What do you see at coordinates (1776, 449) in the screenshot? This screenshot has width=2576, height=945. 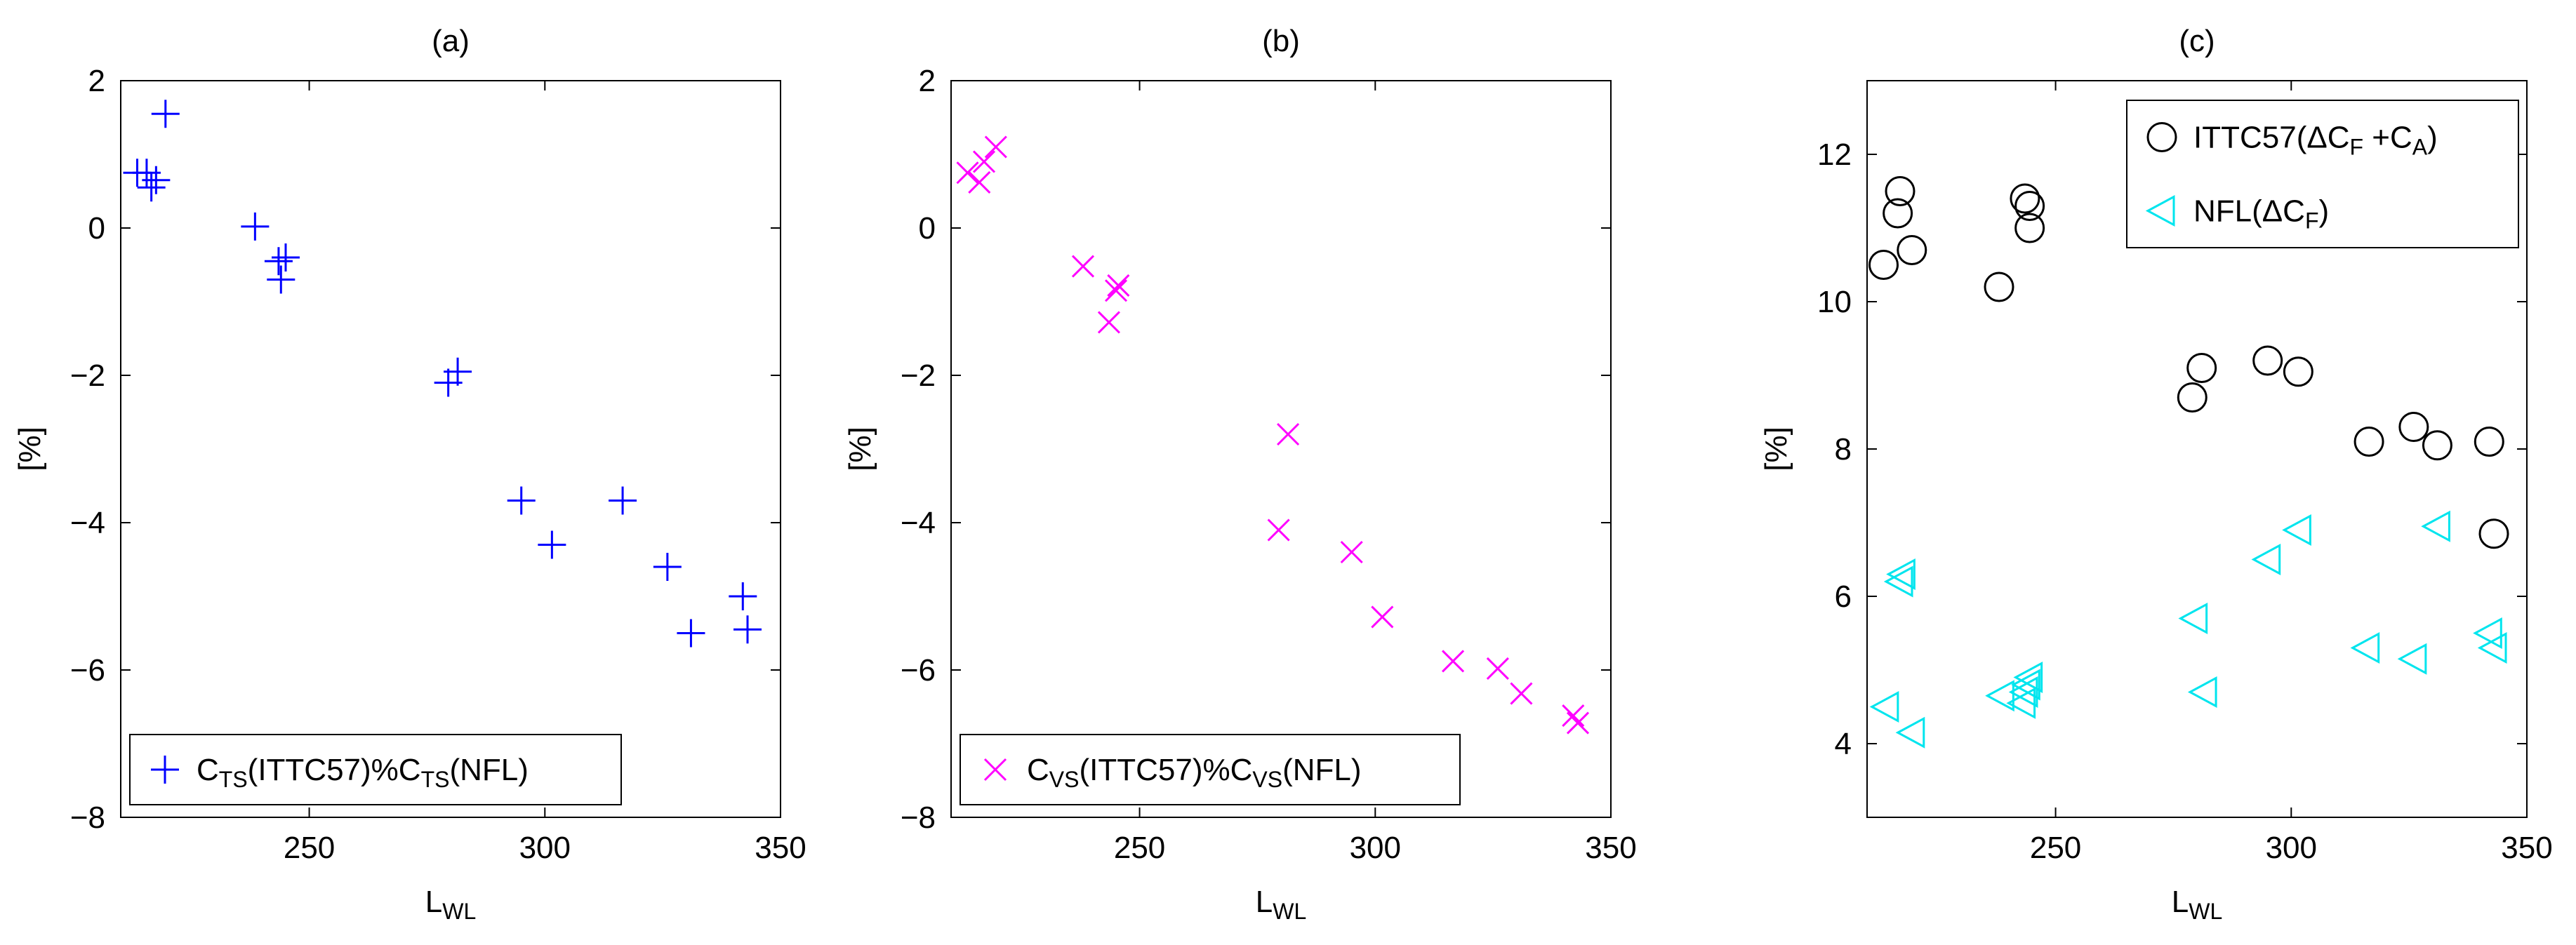 I see `y-axis-label: [%]` at bounding box center [1776, 449].